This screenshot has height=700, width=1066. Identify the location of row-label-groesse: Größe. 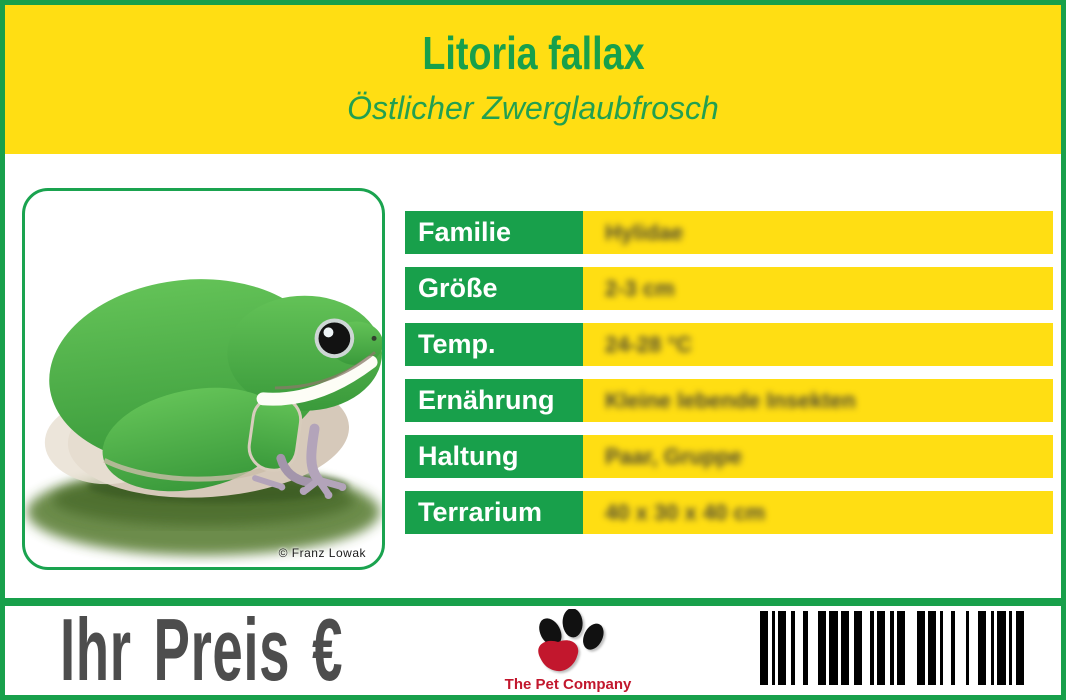
(494, 288).